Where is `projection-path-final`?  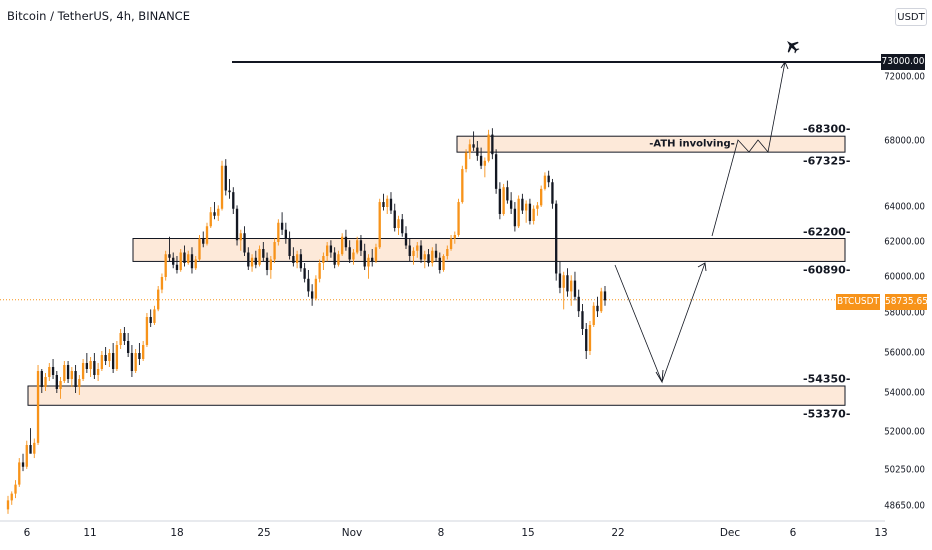
projection-path-final is located at coordinates (748, 149).